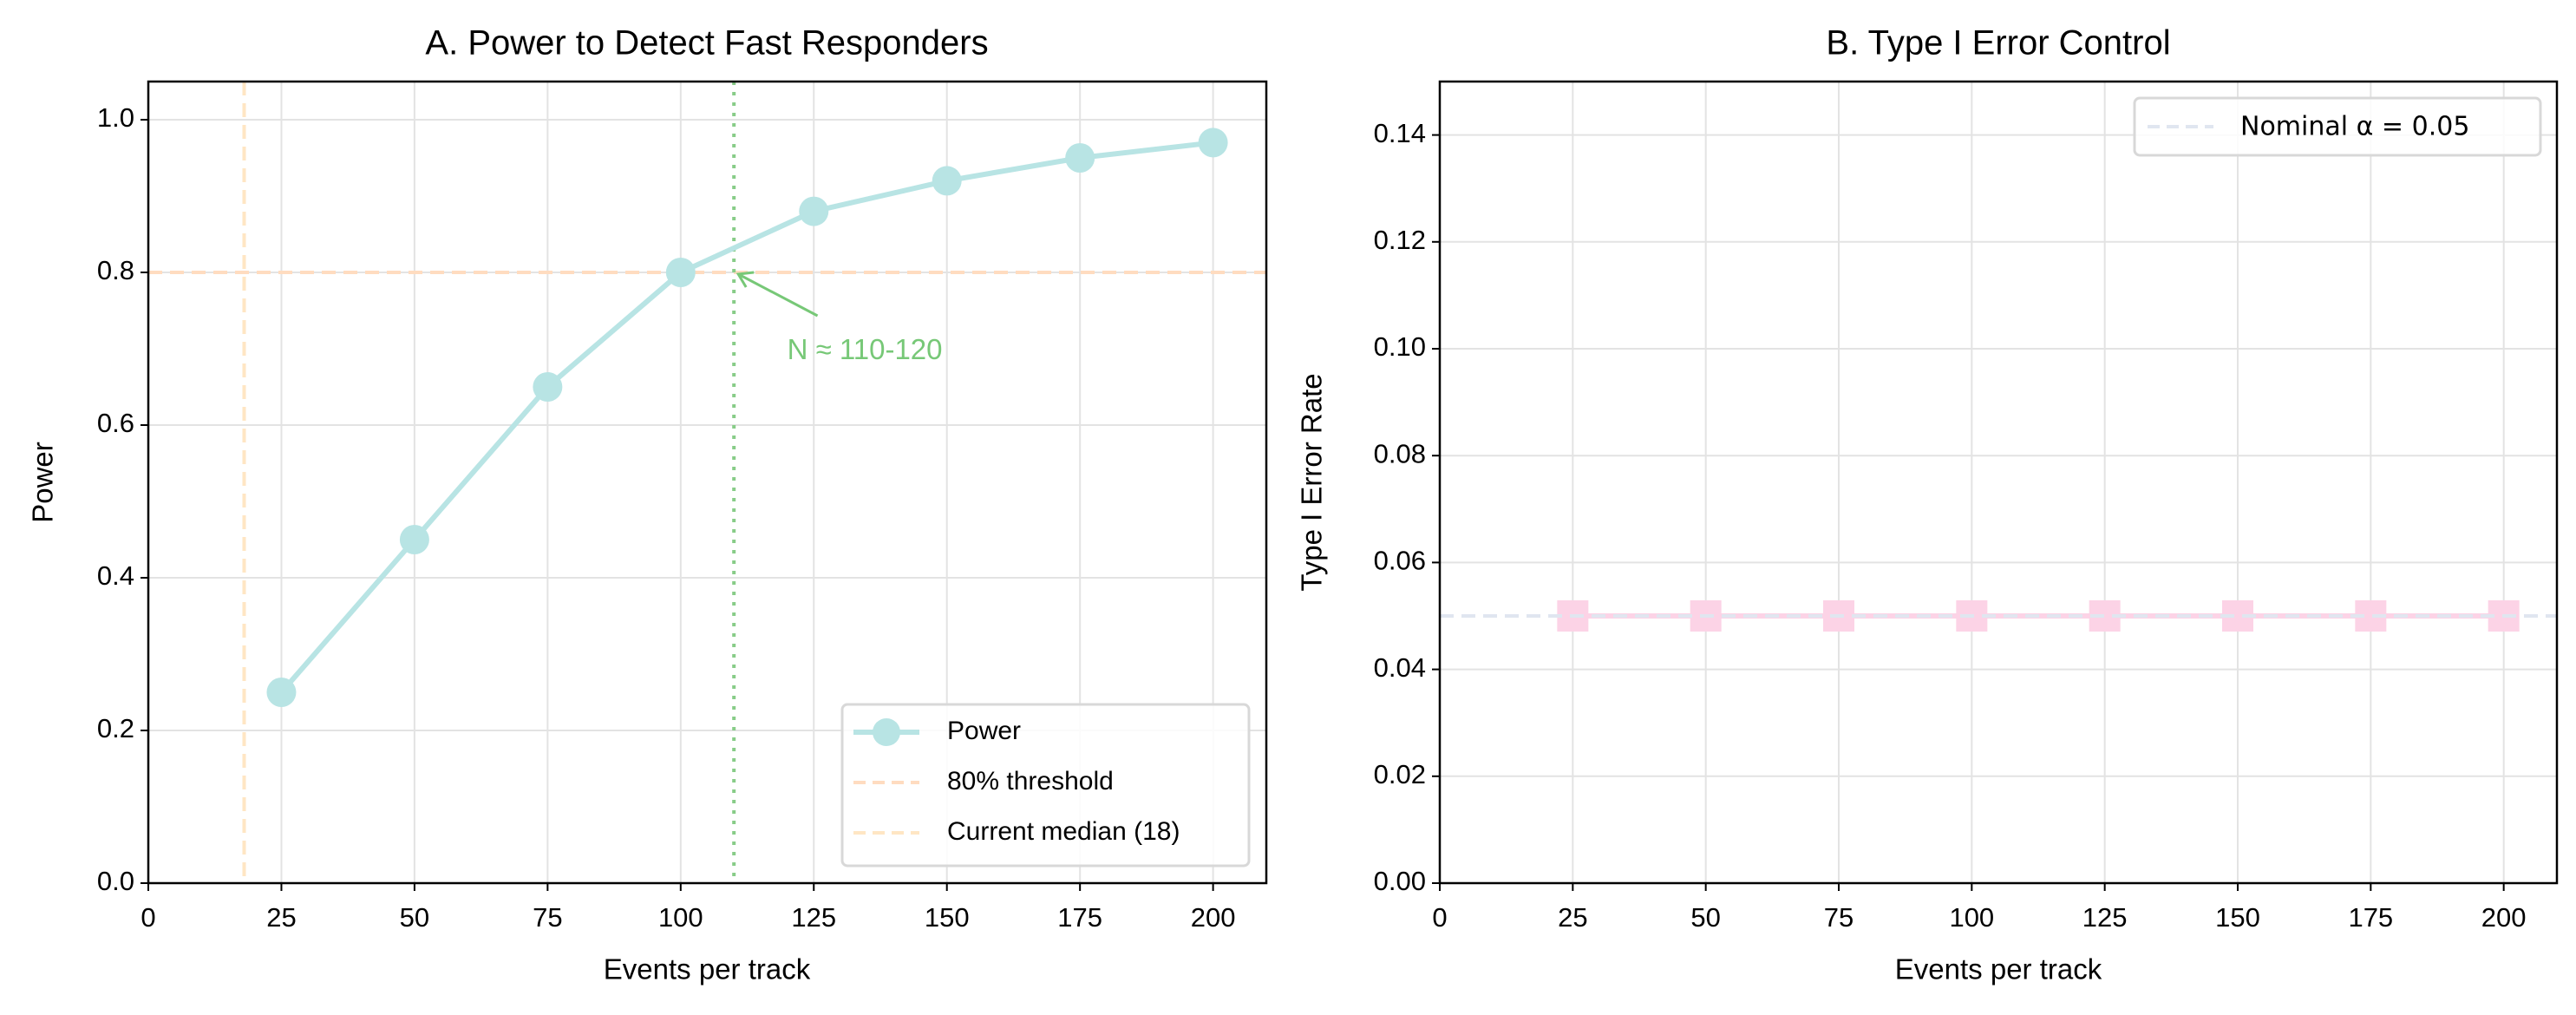  What do you see at coordinates (148, 918) in the screenshot?
I see `panel-a-x-tick-label: 0` at bounding box center [148, 918].